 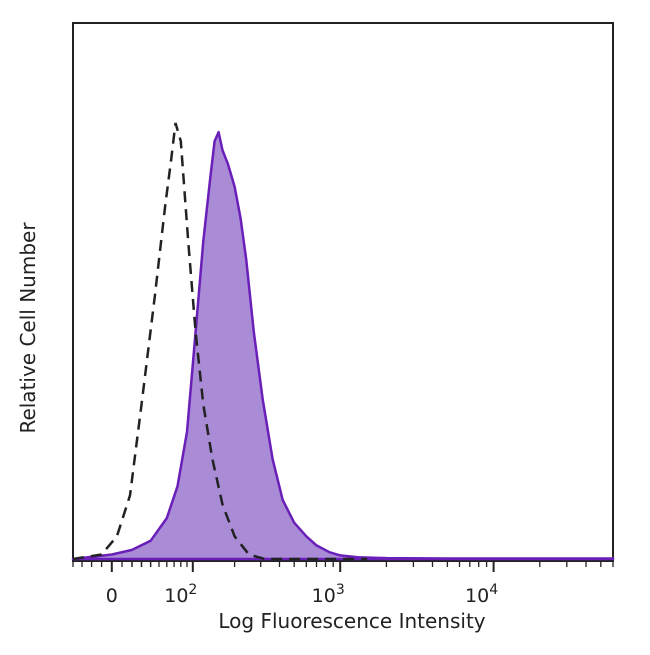 I want to click on x-tick-label: 102, so click(x=180, y=594).